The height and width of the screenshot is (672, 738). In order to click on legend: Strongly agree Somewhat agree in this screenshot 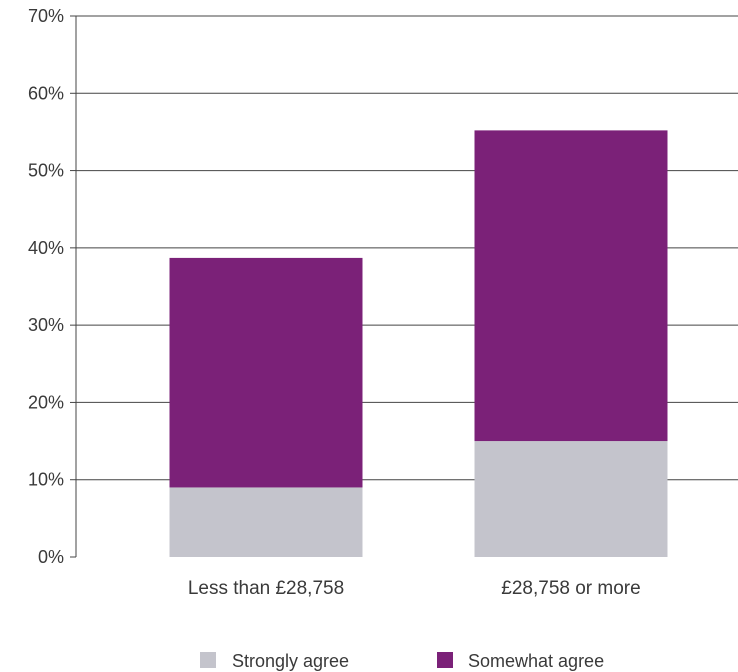, I will do `click(402, 661)`.